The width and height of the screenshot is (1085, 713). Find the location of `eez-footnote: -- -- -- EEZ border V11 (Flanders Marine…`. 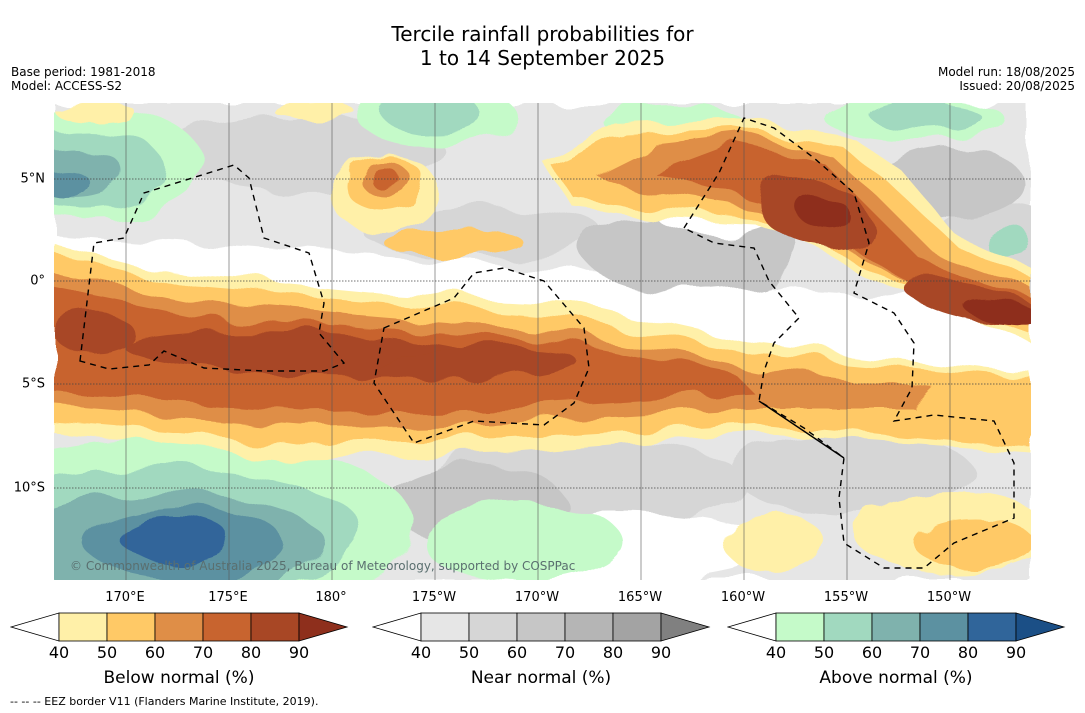

eez-footnote: -- -- -- EEZ border V11 (Flanders Marine… is located at coordinates (164, 701).